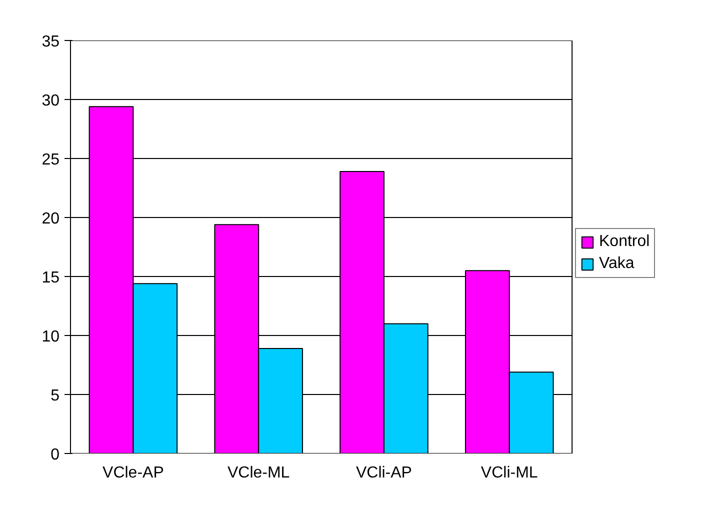  I want to click on y-tick-label: 30, so click(51, 101).